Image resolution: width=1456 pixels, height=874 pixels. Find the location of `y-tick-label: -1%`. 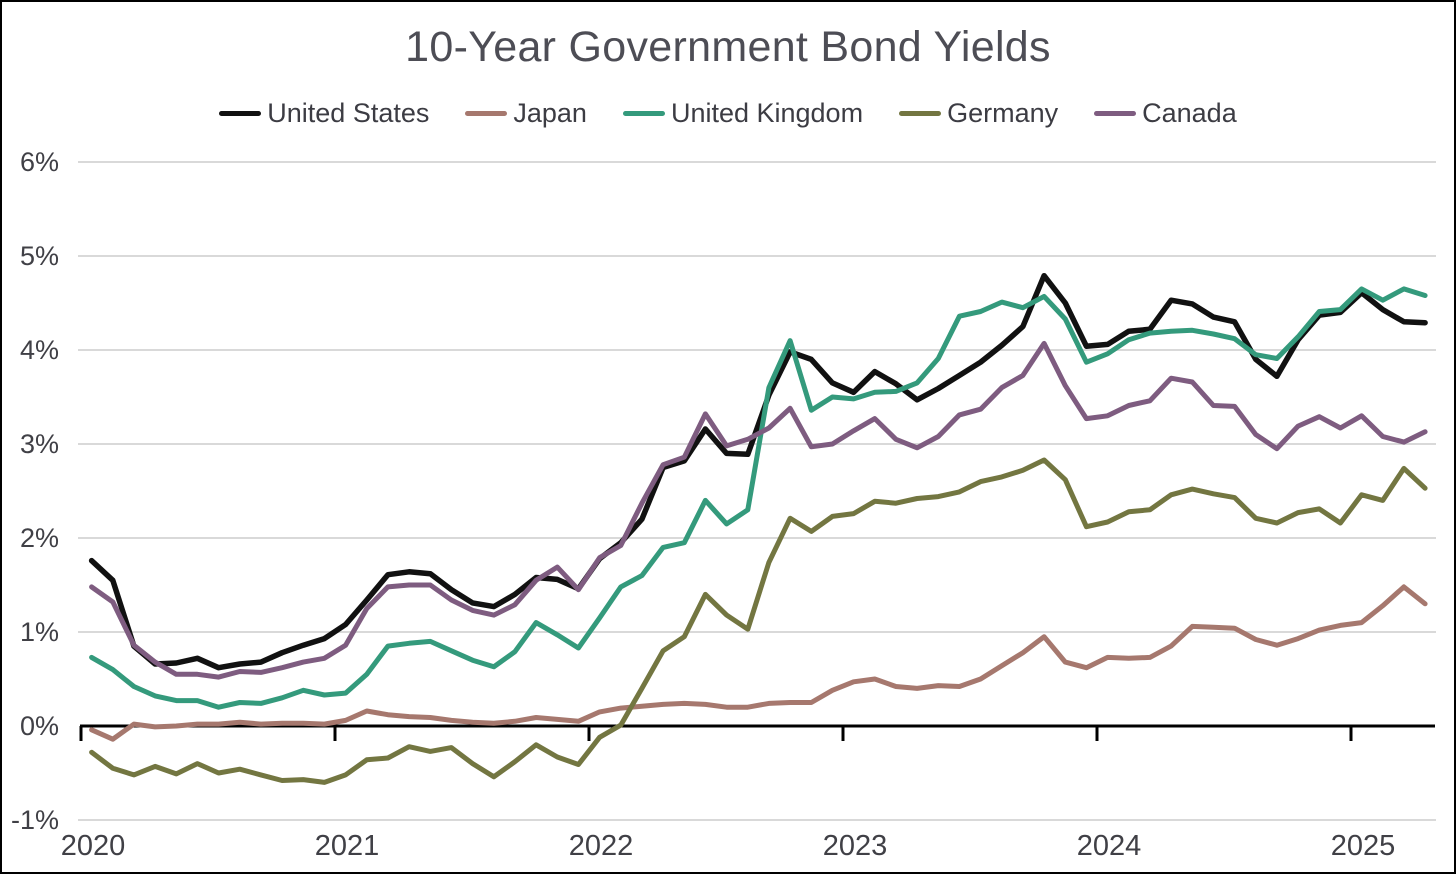

y-tick-label: -1% is located at coordinates (35, 820).